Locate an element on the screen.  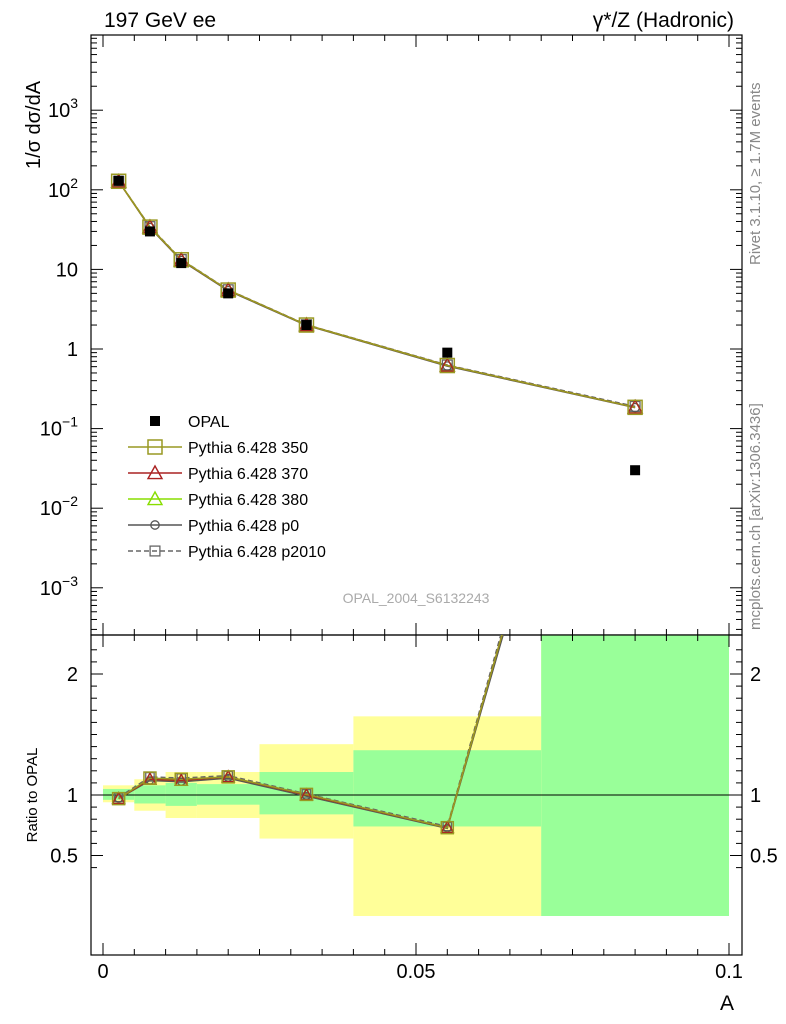
analysis-id: OPAL_2004_S6132243 is located at coordinates (416, 598).